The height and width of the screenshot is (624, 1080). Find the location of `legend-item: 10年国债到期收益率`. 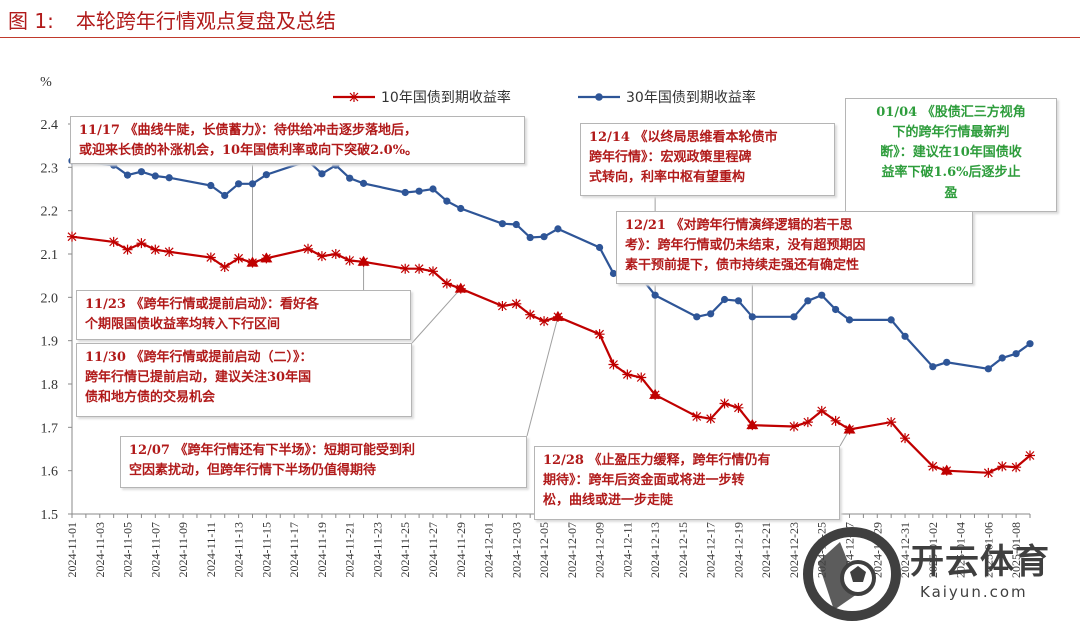

legend-item: 10年国债到期收益率 is located at coordinates (422, 97).